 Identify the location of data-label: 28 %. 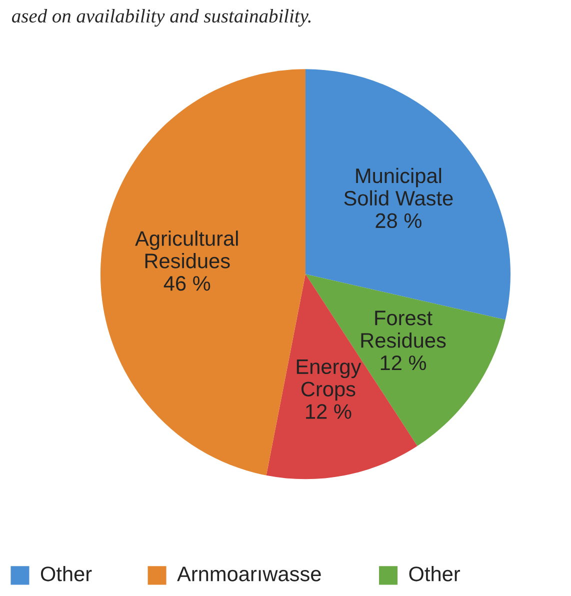
(399, 220).